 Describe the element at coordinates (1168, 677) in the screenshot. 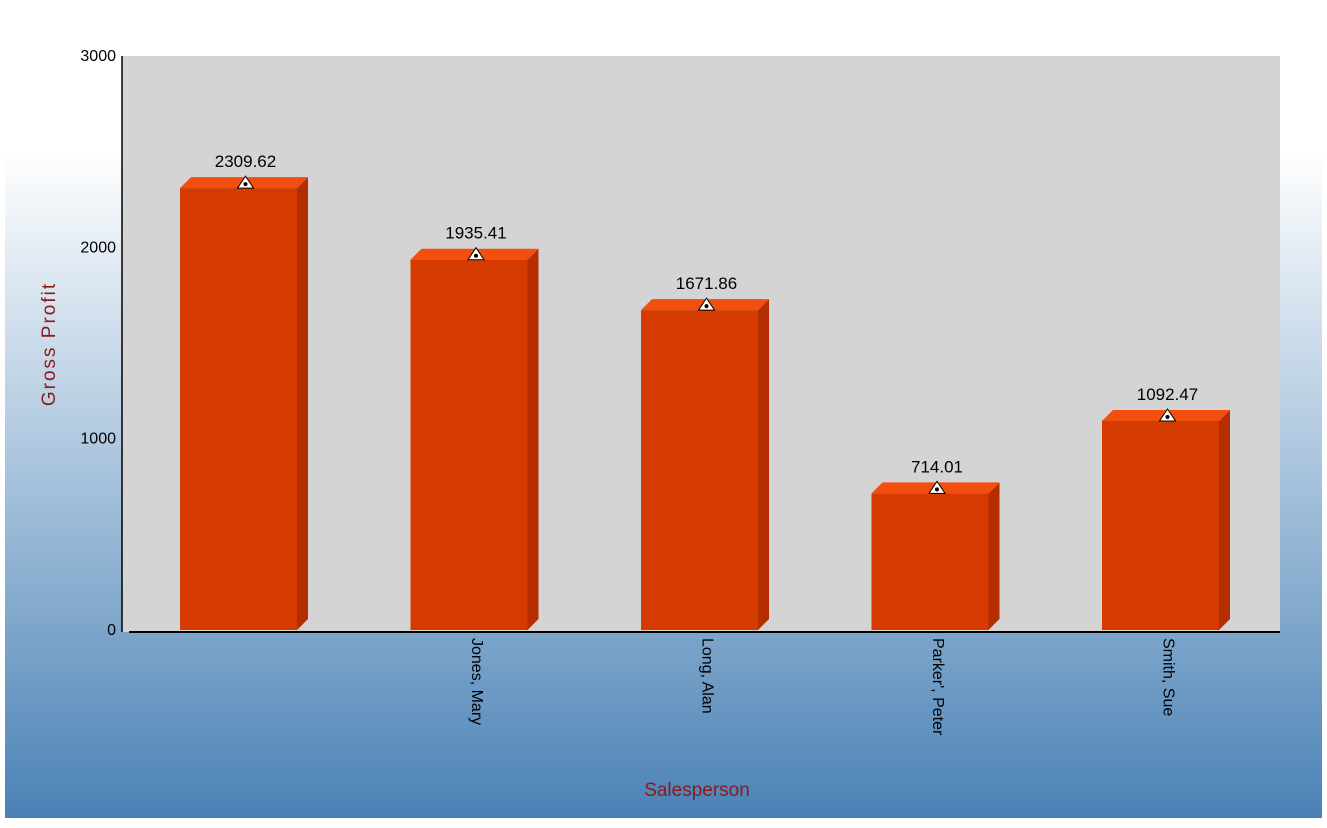

I see `x-tick-label: Smith, Sue` at that location.